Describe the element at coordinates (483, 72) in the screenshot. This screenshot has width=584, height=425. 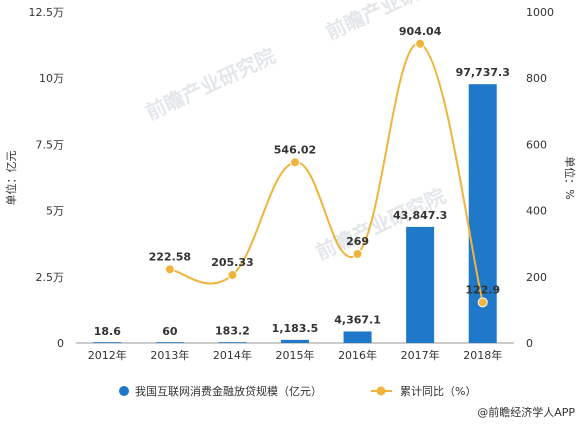
I see `bar-value-label: 97,737.3` at that location.